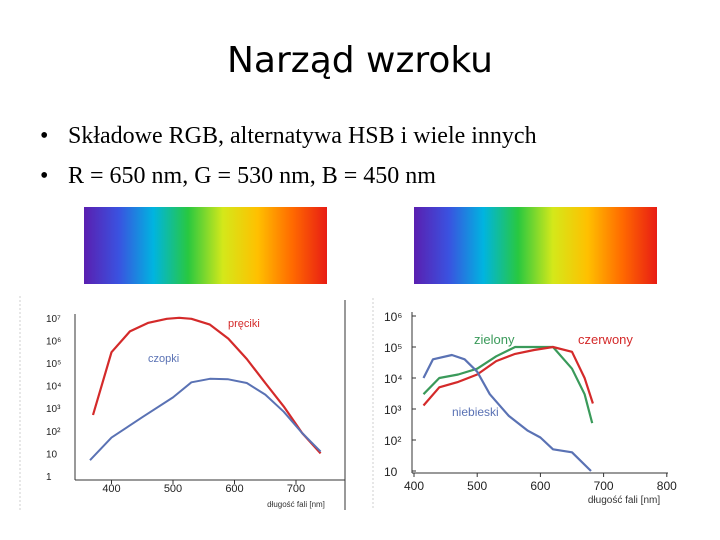 This screenshot has height=540, width=720. I want to click on spectrum-strip-right, so click(535, 245).